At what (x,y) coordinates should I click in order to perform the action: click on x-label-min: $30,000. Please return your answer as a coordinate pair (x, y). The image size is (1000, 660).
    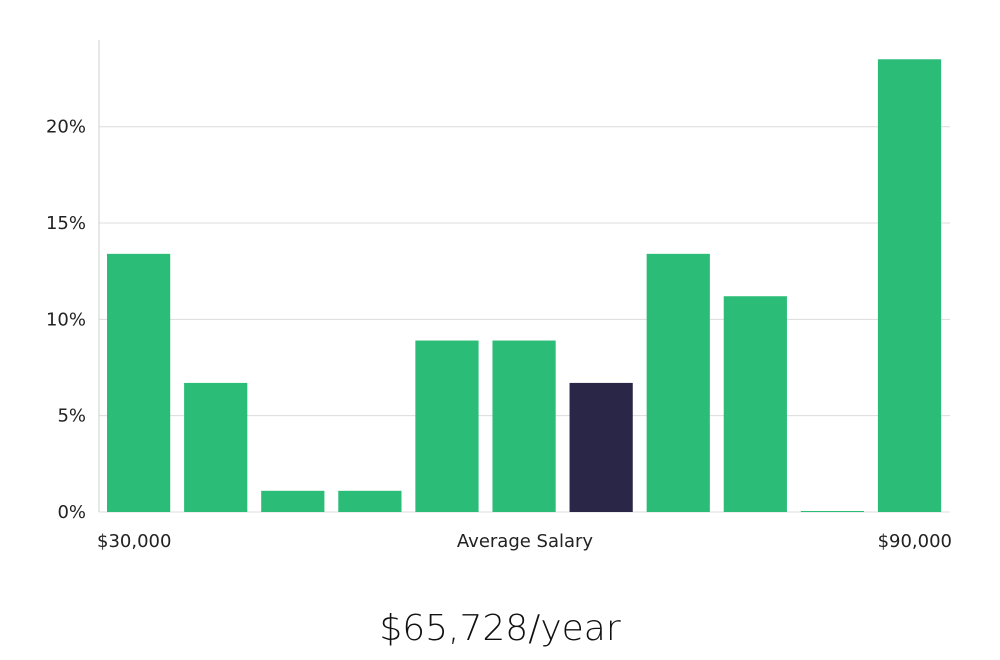
    Looking at the image, I should click on (134, 541).